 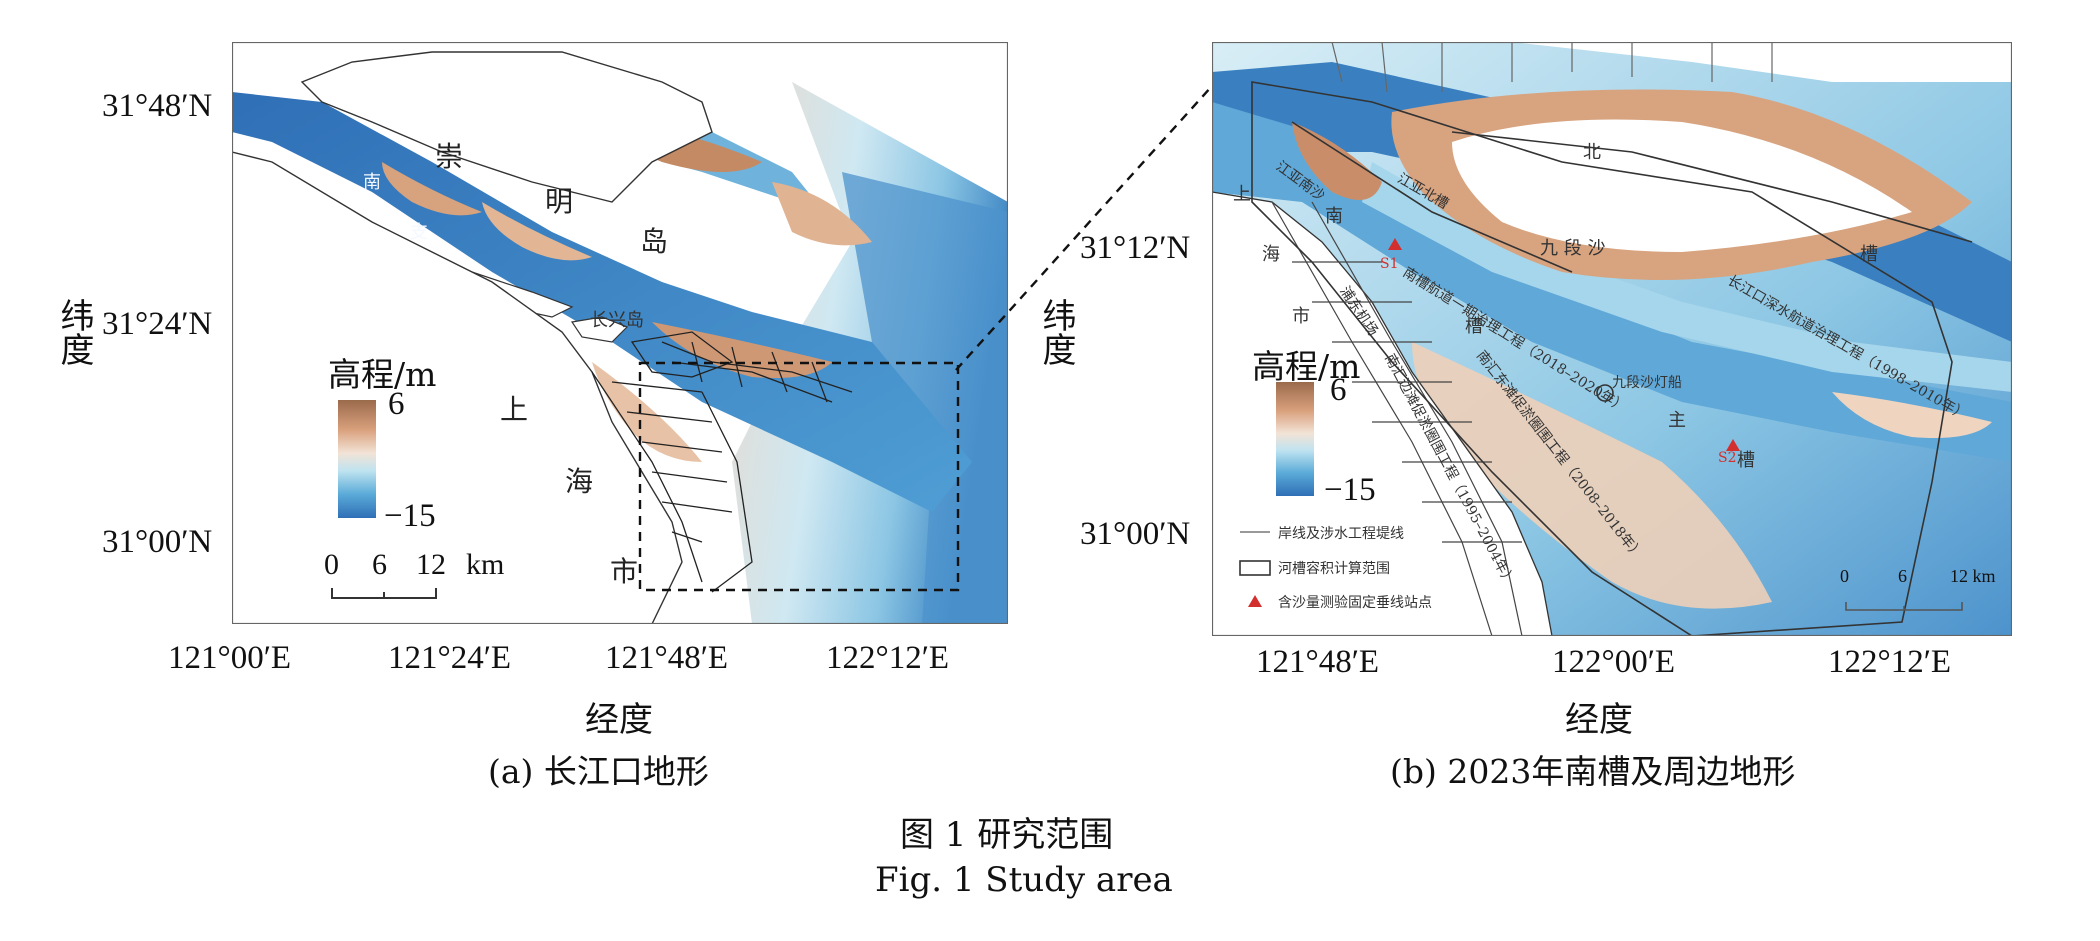 What do you see at coordinates (598, 771) in the screenshot?
I see `caption-a: (a) 长江口地形` at bounding box center [598, 771].